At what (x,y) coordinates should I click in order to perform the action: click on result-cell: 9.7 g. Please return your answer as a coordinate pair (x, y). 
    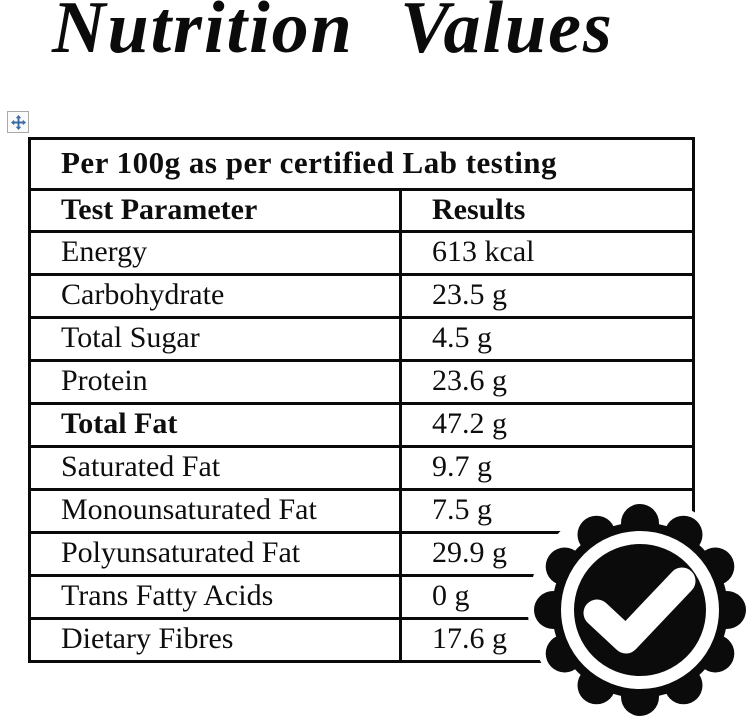
    Looking at the image, I should click on (547, 468).